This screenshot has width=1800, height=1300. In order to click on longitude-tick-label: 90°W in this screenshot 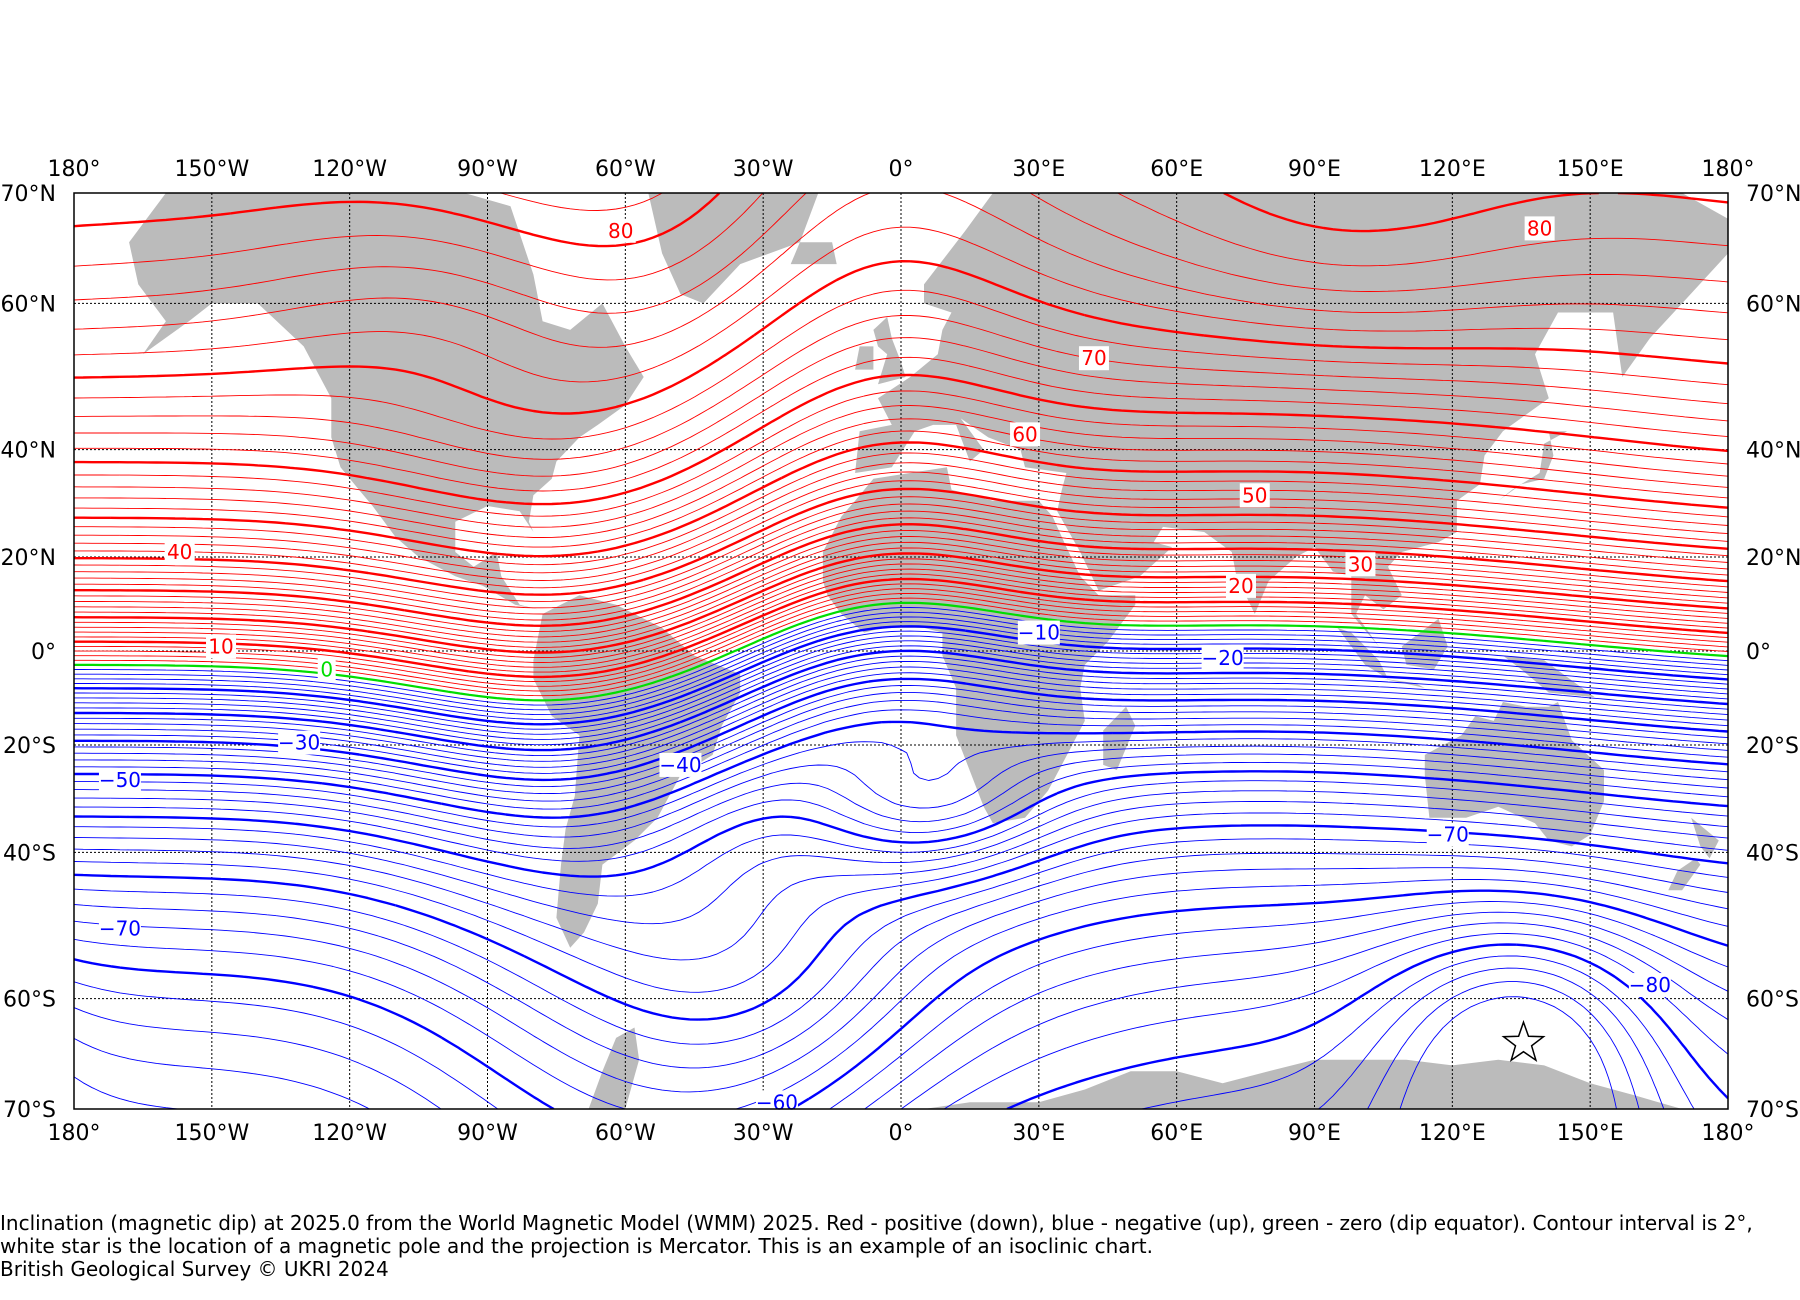, I will do `click(487, 169)`.